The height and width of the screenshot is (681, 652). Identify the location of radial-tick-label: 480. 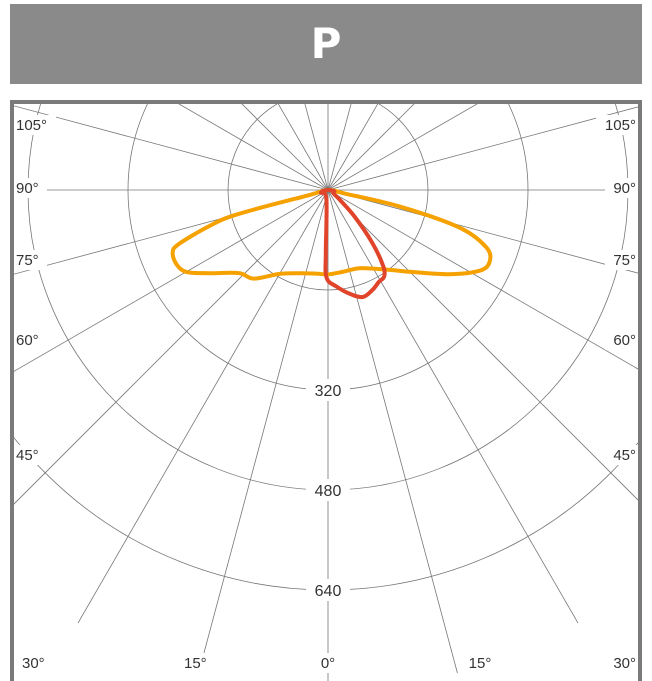
(328, 491).